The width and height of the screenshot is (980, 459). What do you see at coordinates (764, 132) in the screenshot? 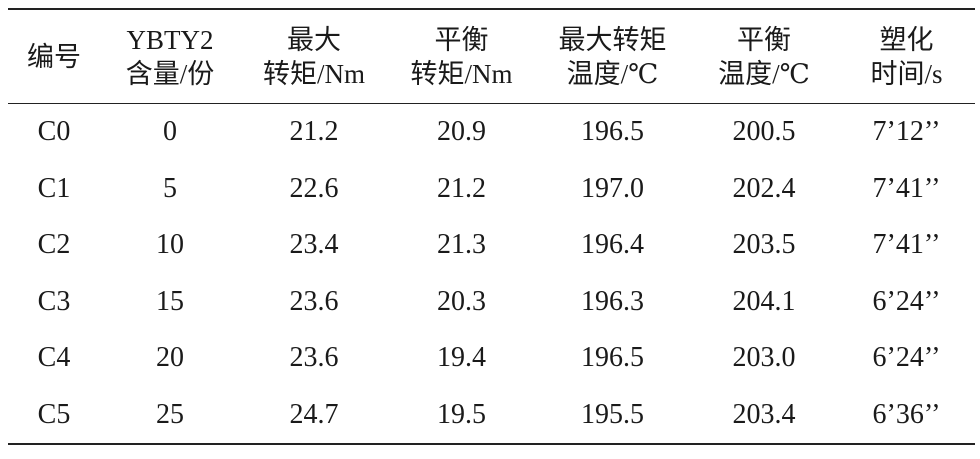
I see `table-cell: 200.5` at bounding box center [764, 132].